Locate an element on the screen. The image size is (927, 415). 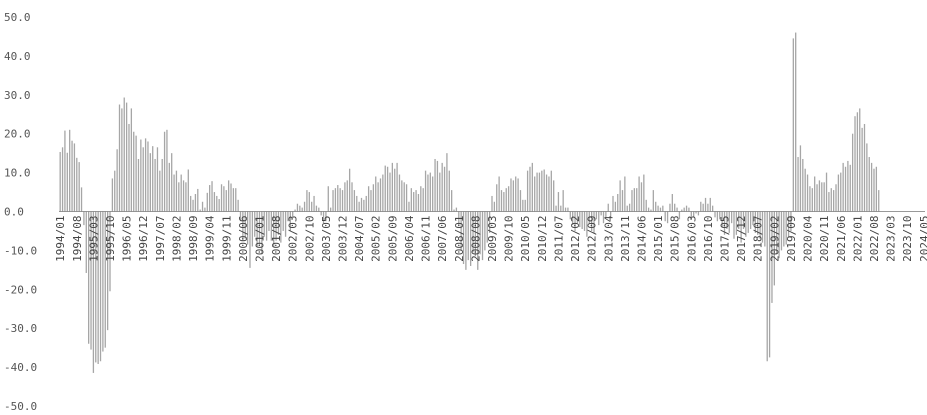
x-tick-label: 2000/06 is located at coordinates (243, 239).